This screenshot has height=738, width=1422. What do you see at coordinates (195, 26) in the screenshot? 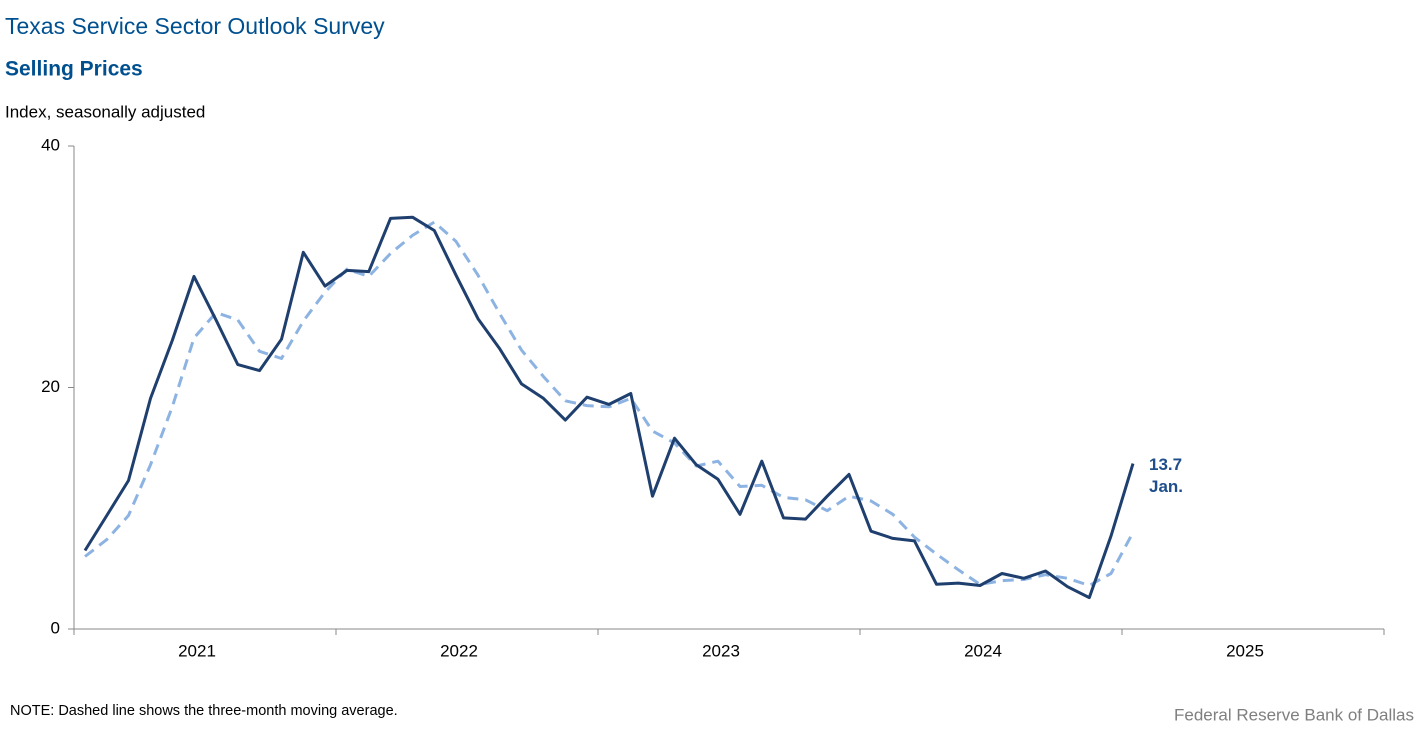
I see `chart-header: Texas Service Sector Outlook Survey` at bounding box center [195, 26].